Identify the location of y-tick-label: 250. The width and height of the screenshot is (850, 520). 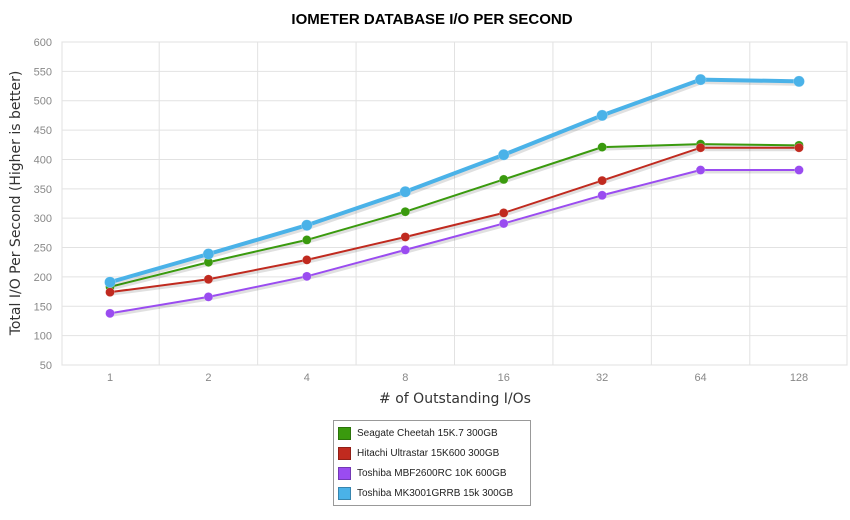
(43, 249).